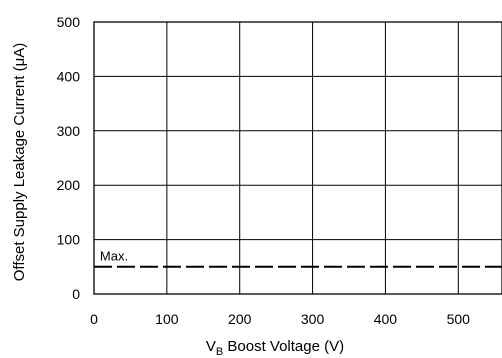 The image size is (502, 358). Describe the element at coordinates (313, 319) in the screenshot. I see `x-tick-label: 300` at that location.